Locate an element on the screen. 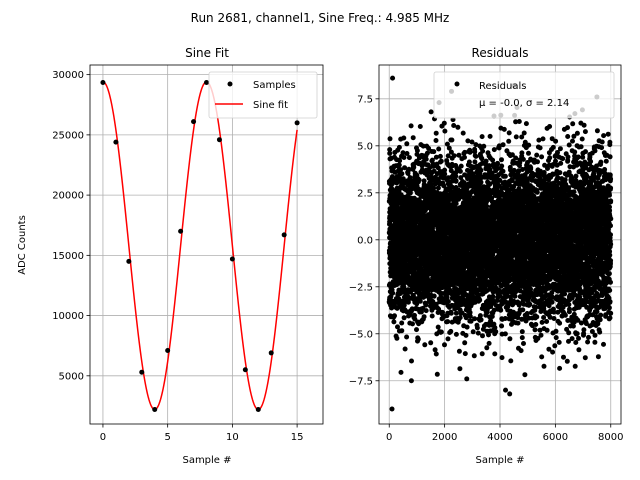 Image resolution: width=640 pixels, height=480 pixels. legend-residuals-label: Residuals is located at coordinates (502, 86).